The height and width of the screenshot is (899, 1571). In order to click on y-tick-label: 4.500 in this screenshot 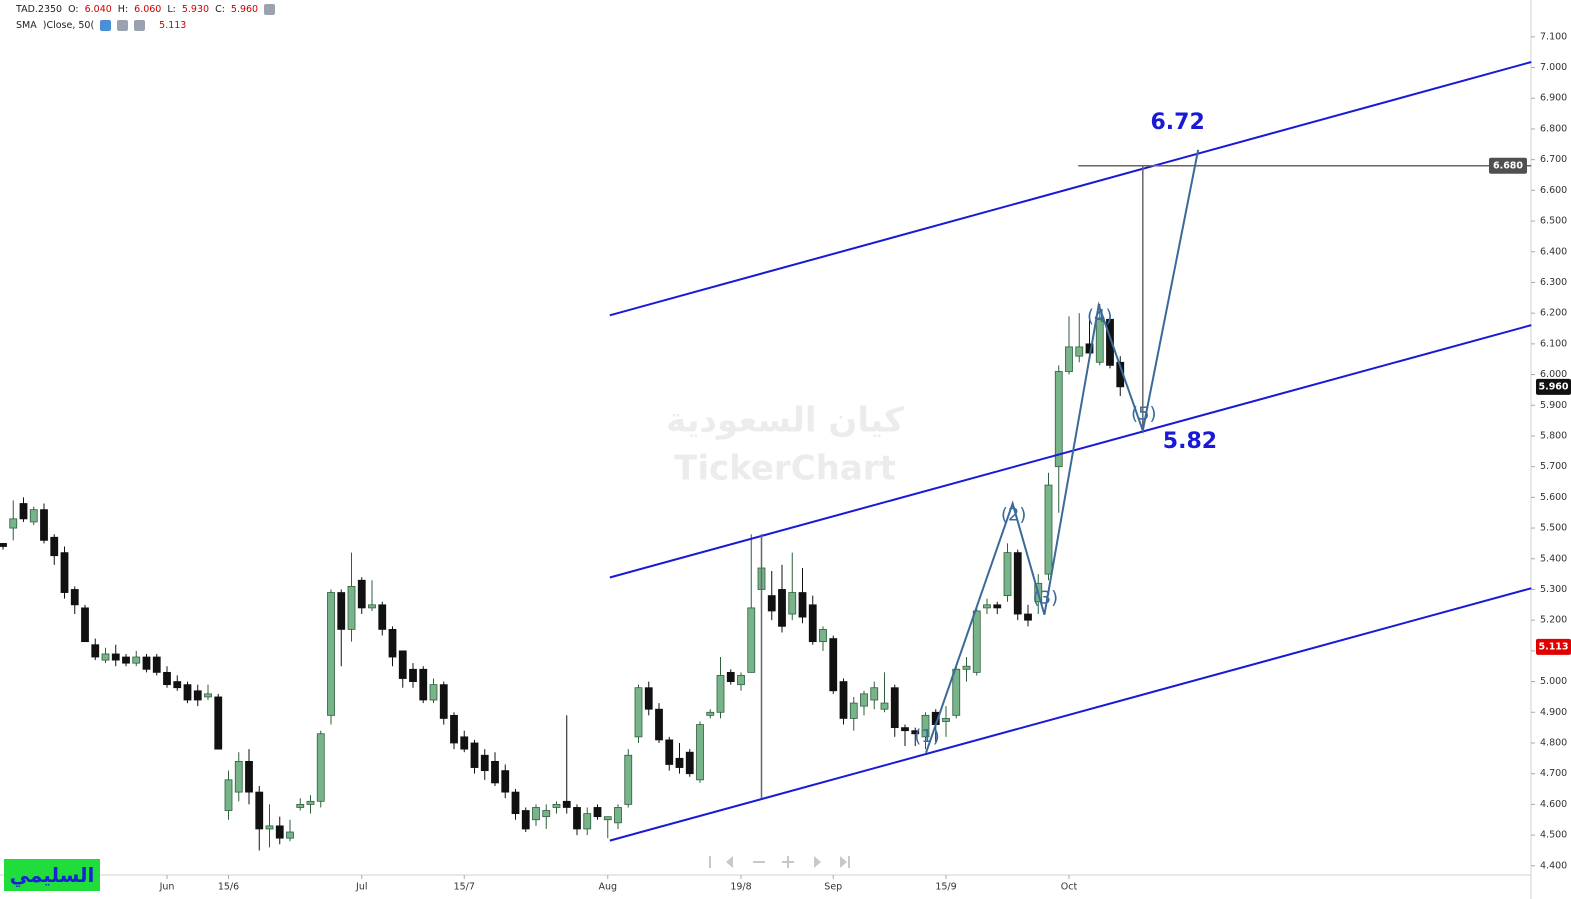, I will do `click(1553, 835)`.